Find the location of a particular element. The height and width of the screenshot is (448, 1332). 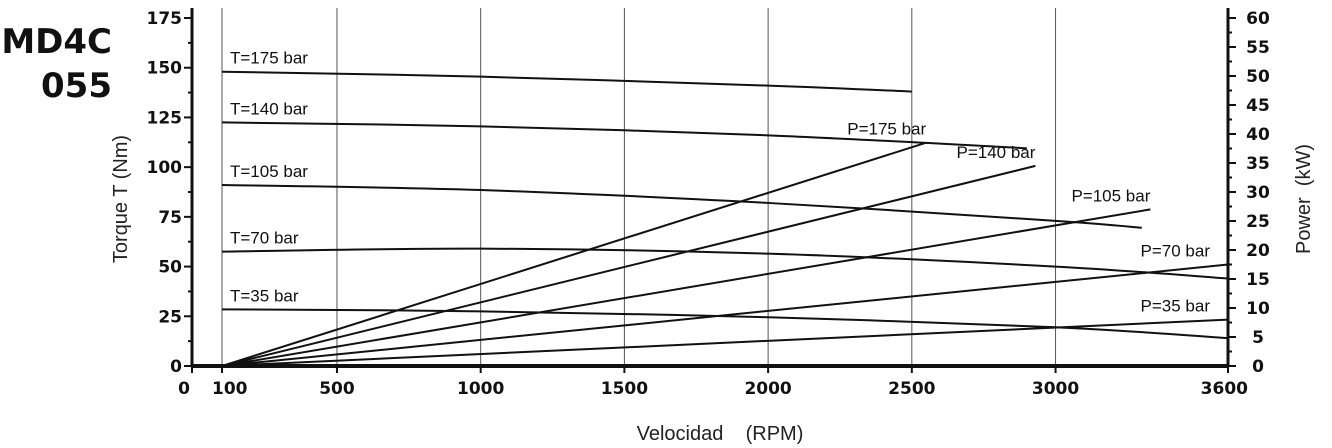

y-tick-label-left: 75 is located at coordinates (170, 218).